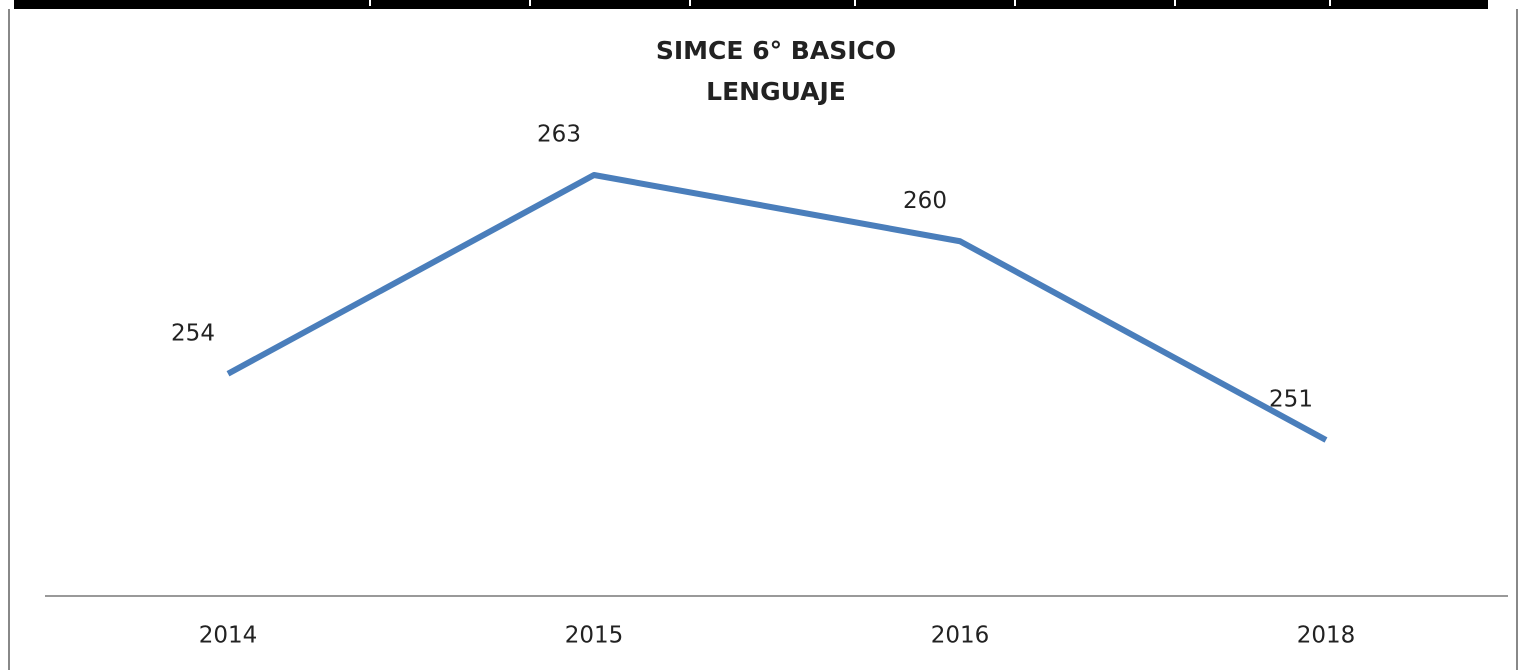 The width and height of the screenshot is (1526, 670). Describe the element at coordinates (559, 135) in the screenshot. I see `data-label: 263` at that location.